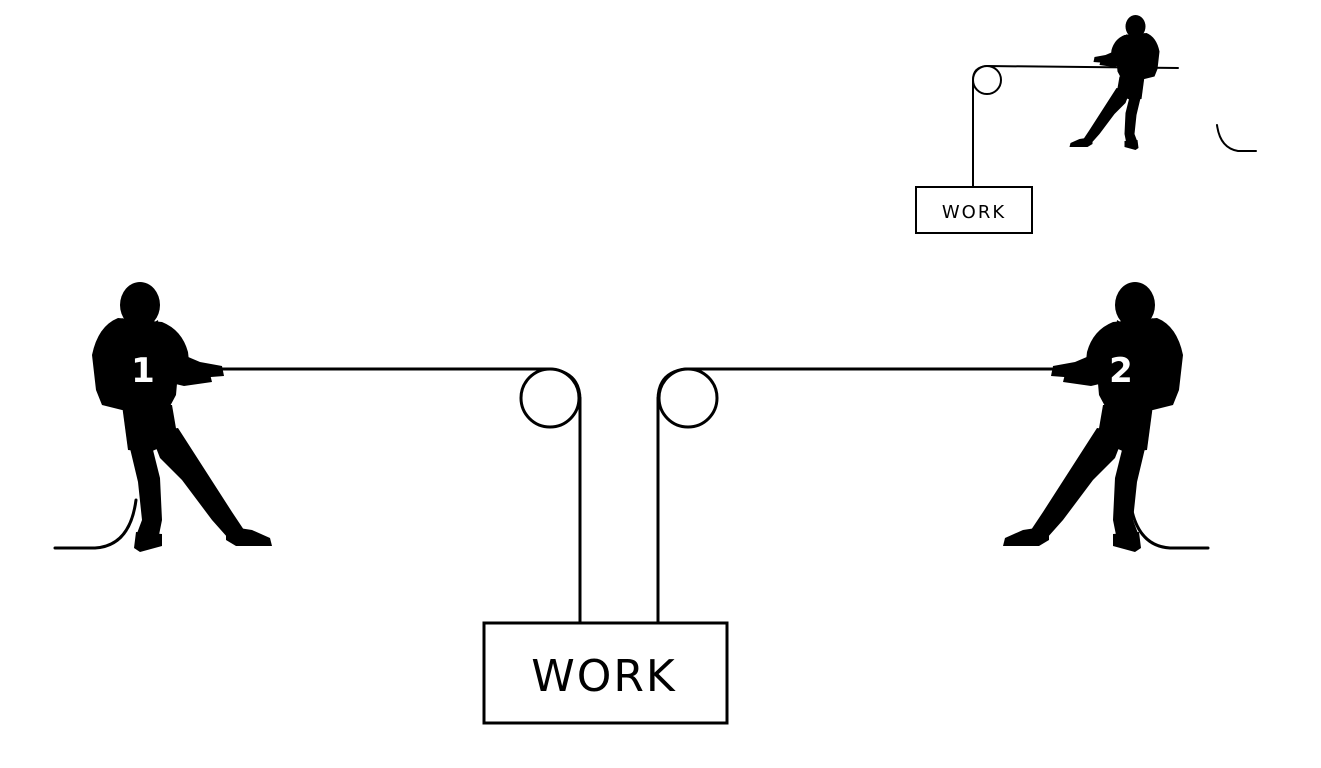 The width and height of the screenshot is (1321, 768). I want to click on rope-z-tail, so click(1236, 138).